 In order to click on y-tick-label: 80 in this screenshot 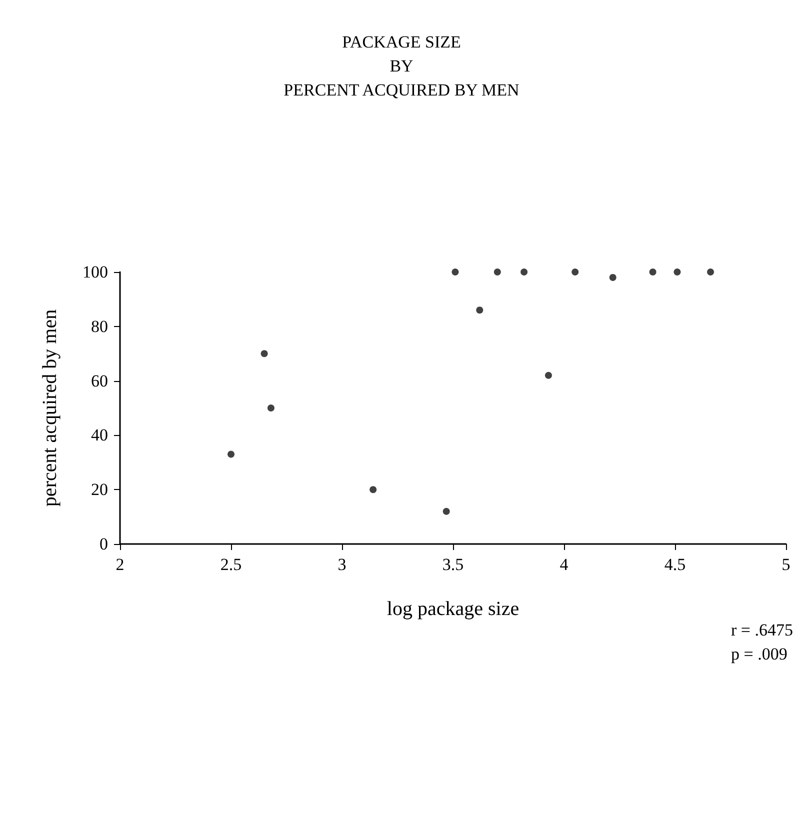, I will do `click(99, 326)`.